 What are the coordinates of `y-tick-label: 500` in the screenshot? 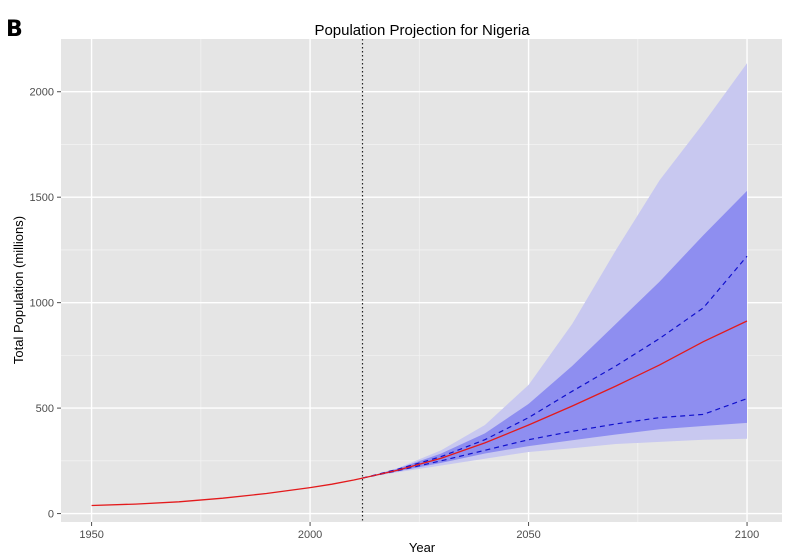 It's located at (45, 409).